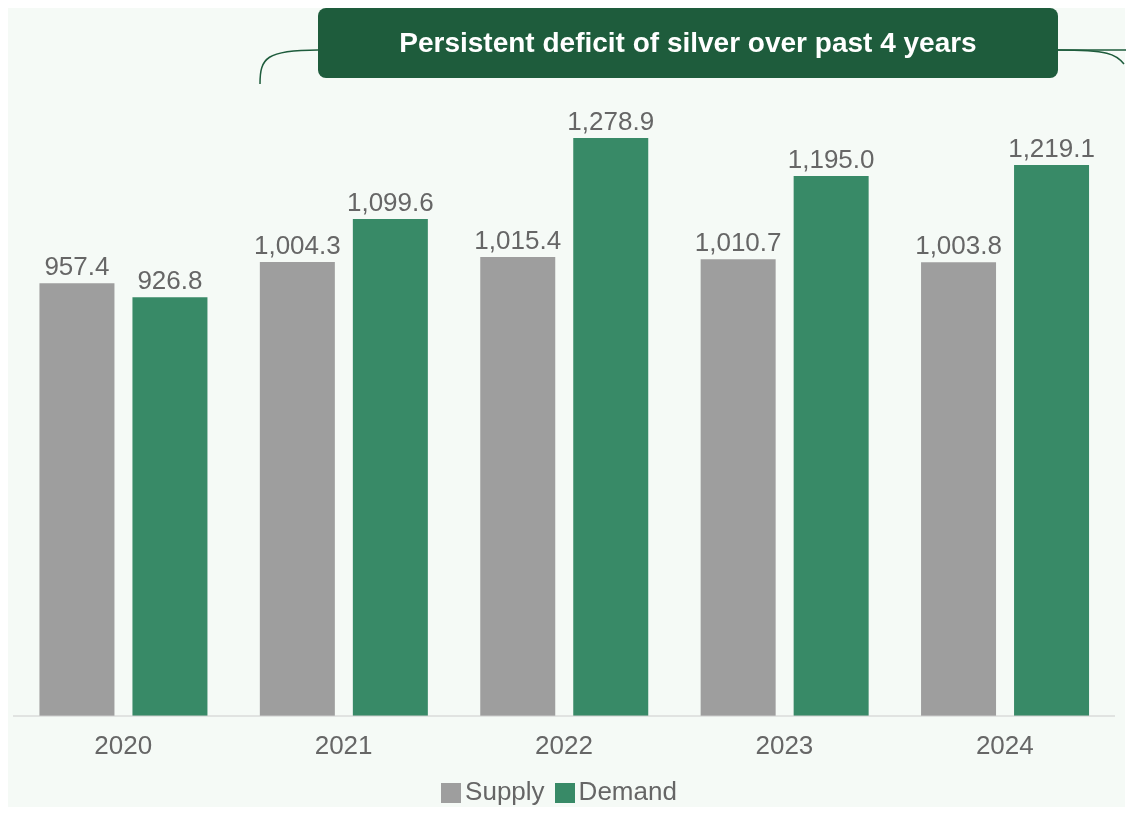 Image resolution: width=1133 pixels, height=815 pixels. Describe the element at coordinates (170, 280) in the screenshot. I see `data-label: 926.8` at that location.